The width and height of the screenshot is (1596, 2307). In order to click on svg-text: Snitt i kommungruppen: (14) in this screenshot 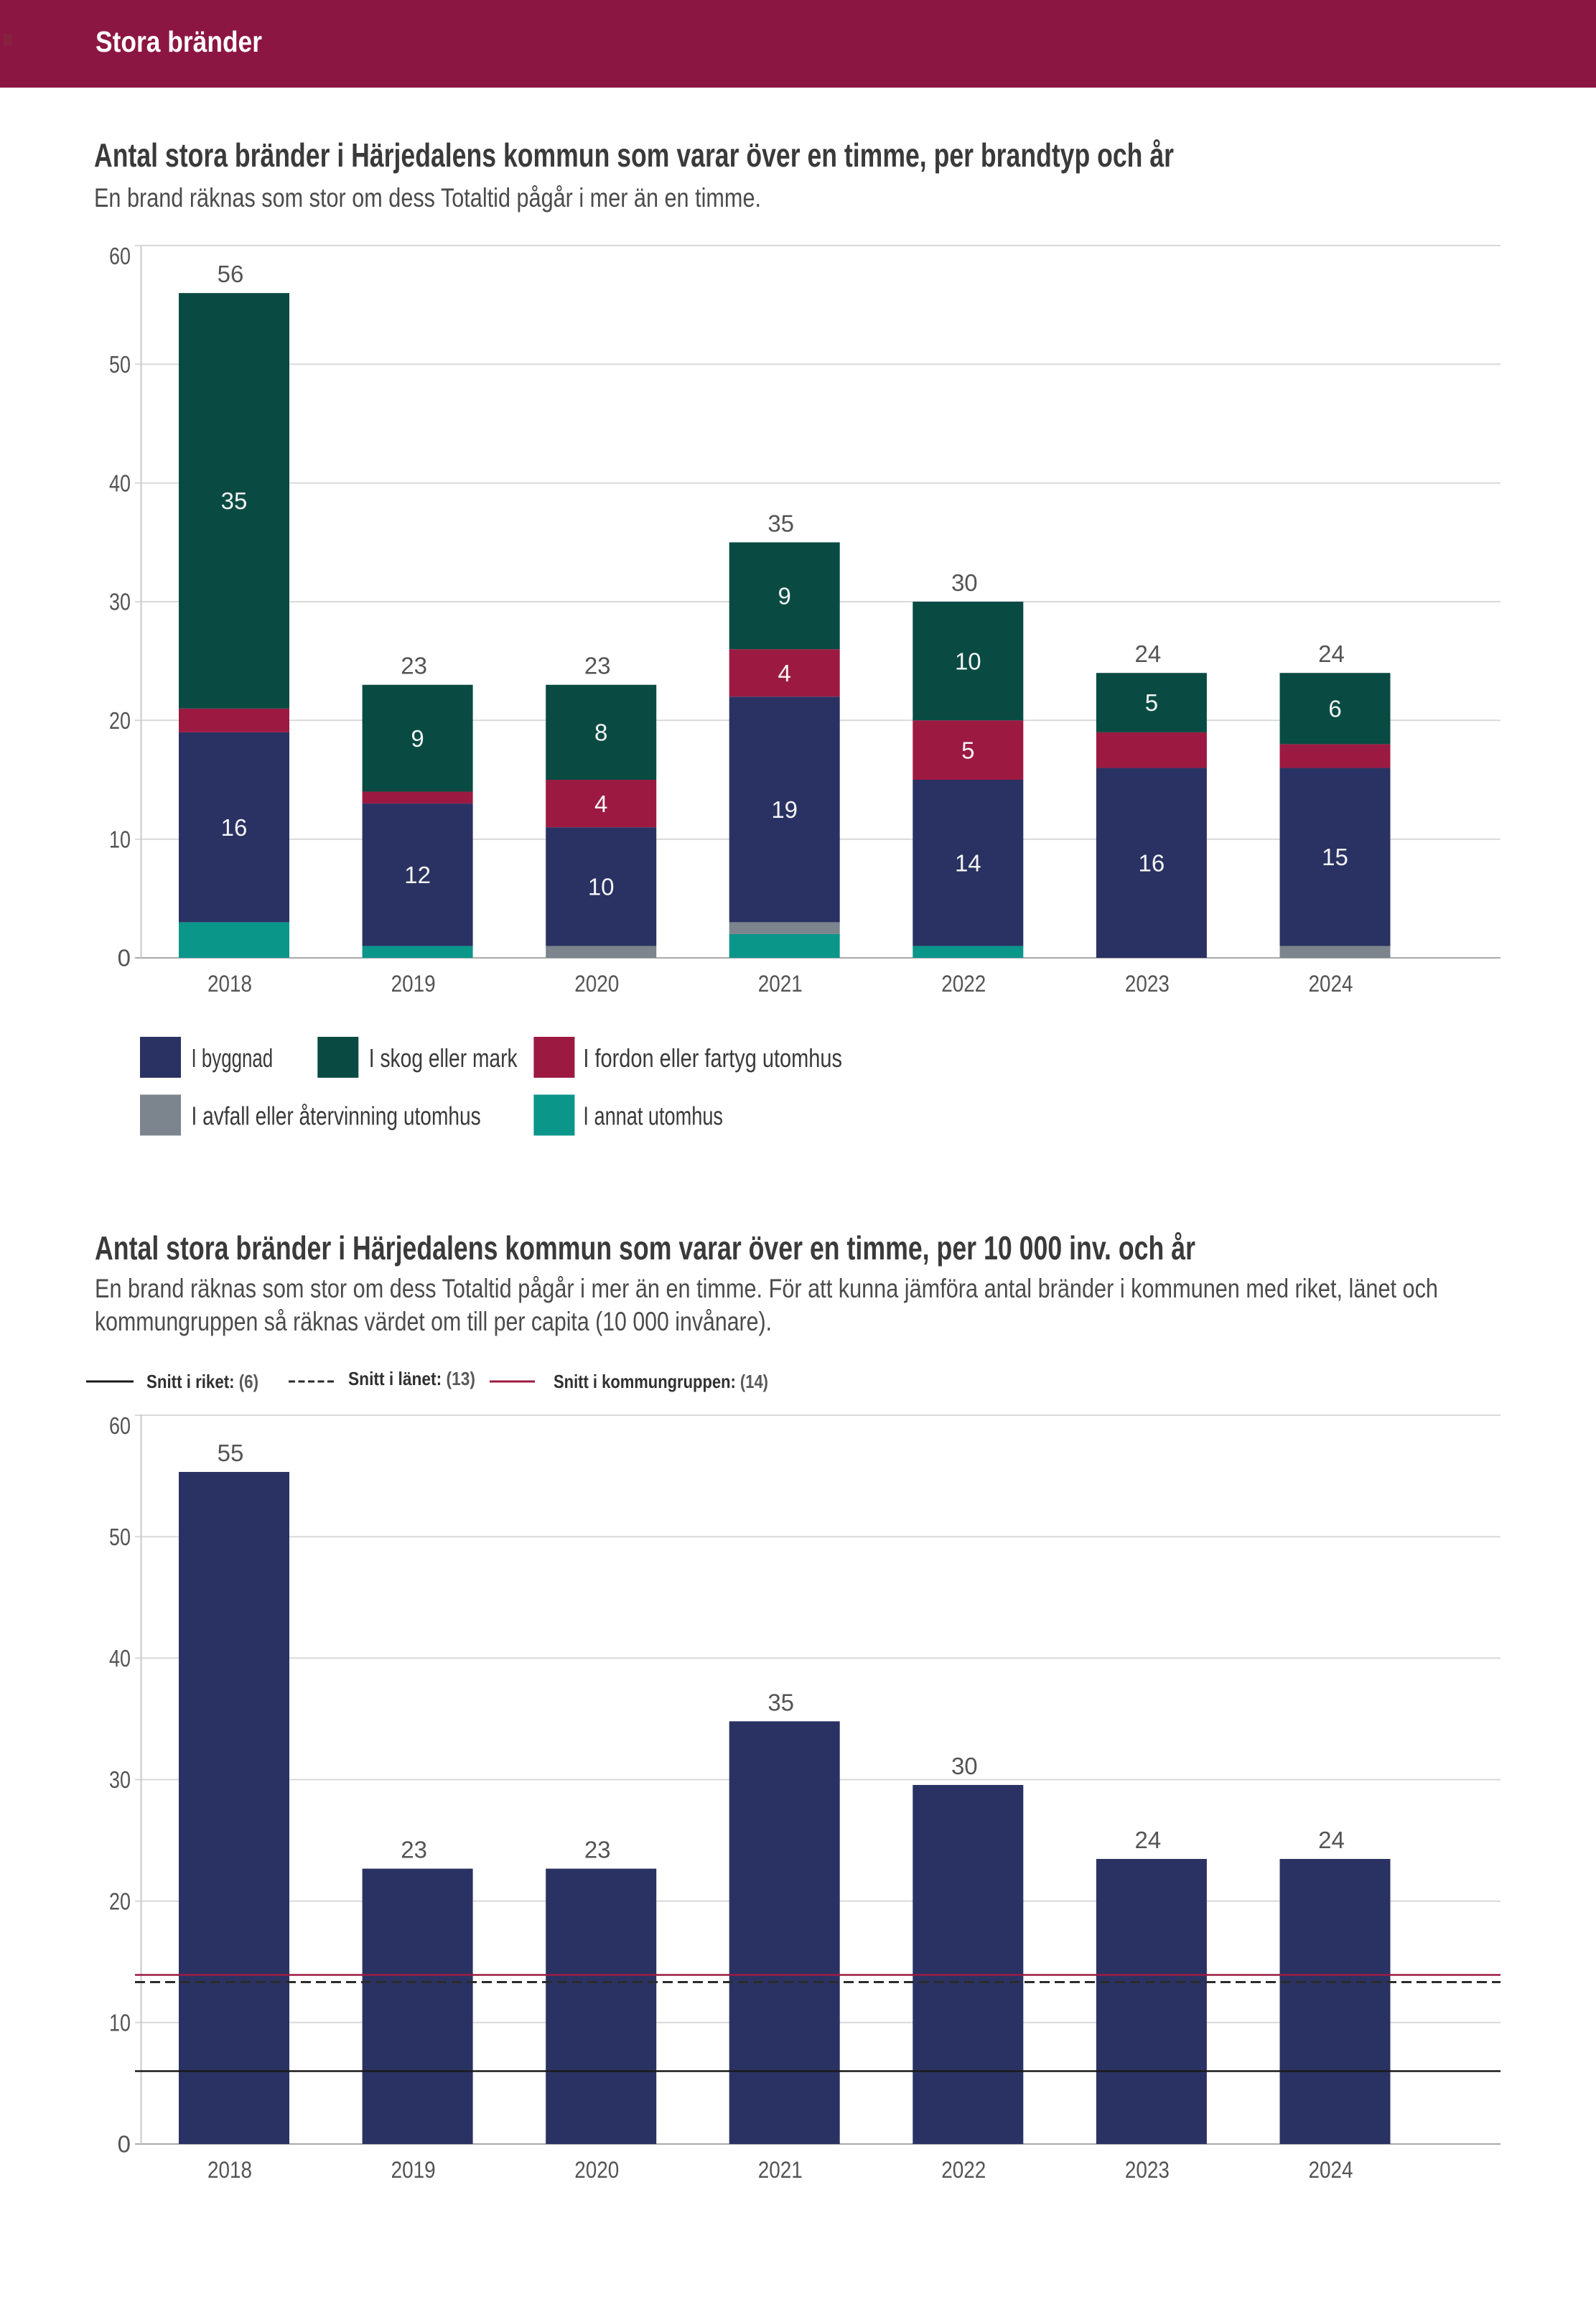, I will do `click(661, 1381)`.